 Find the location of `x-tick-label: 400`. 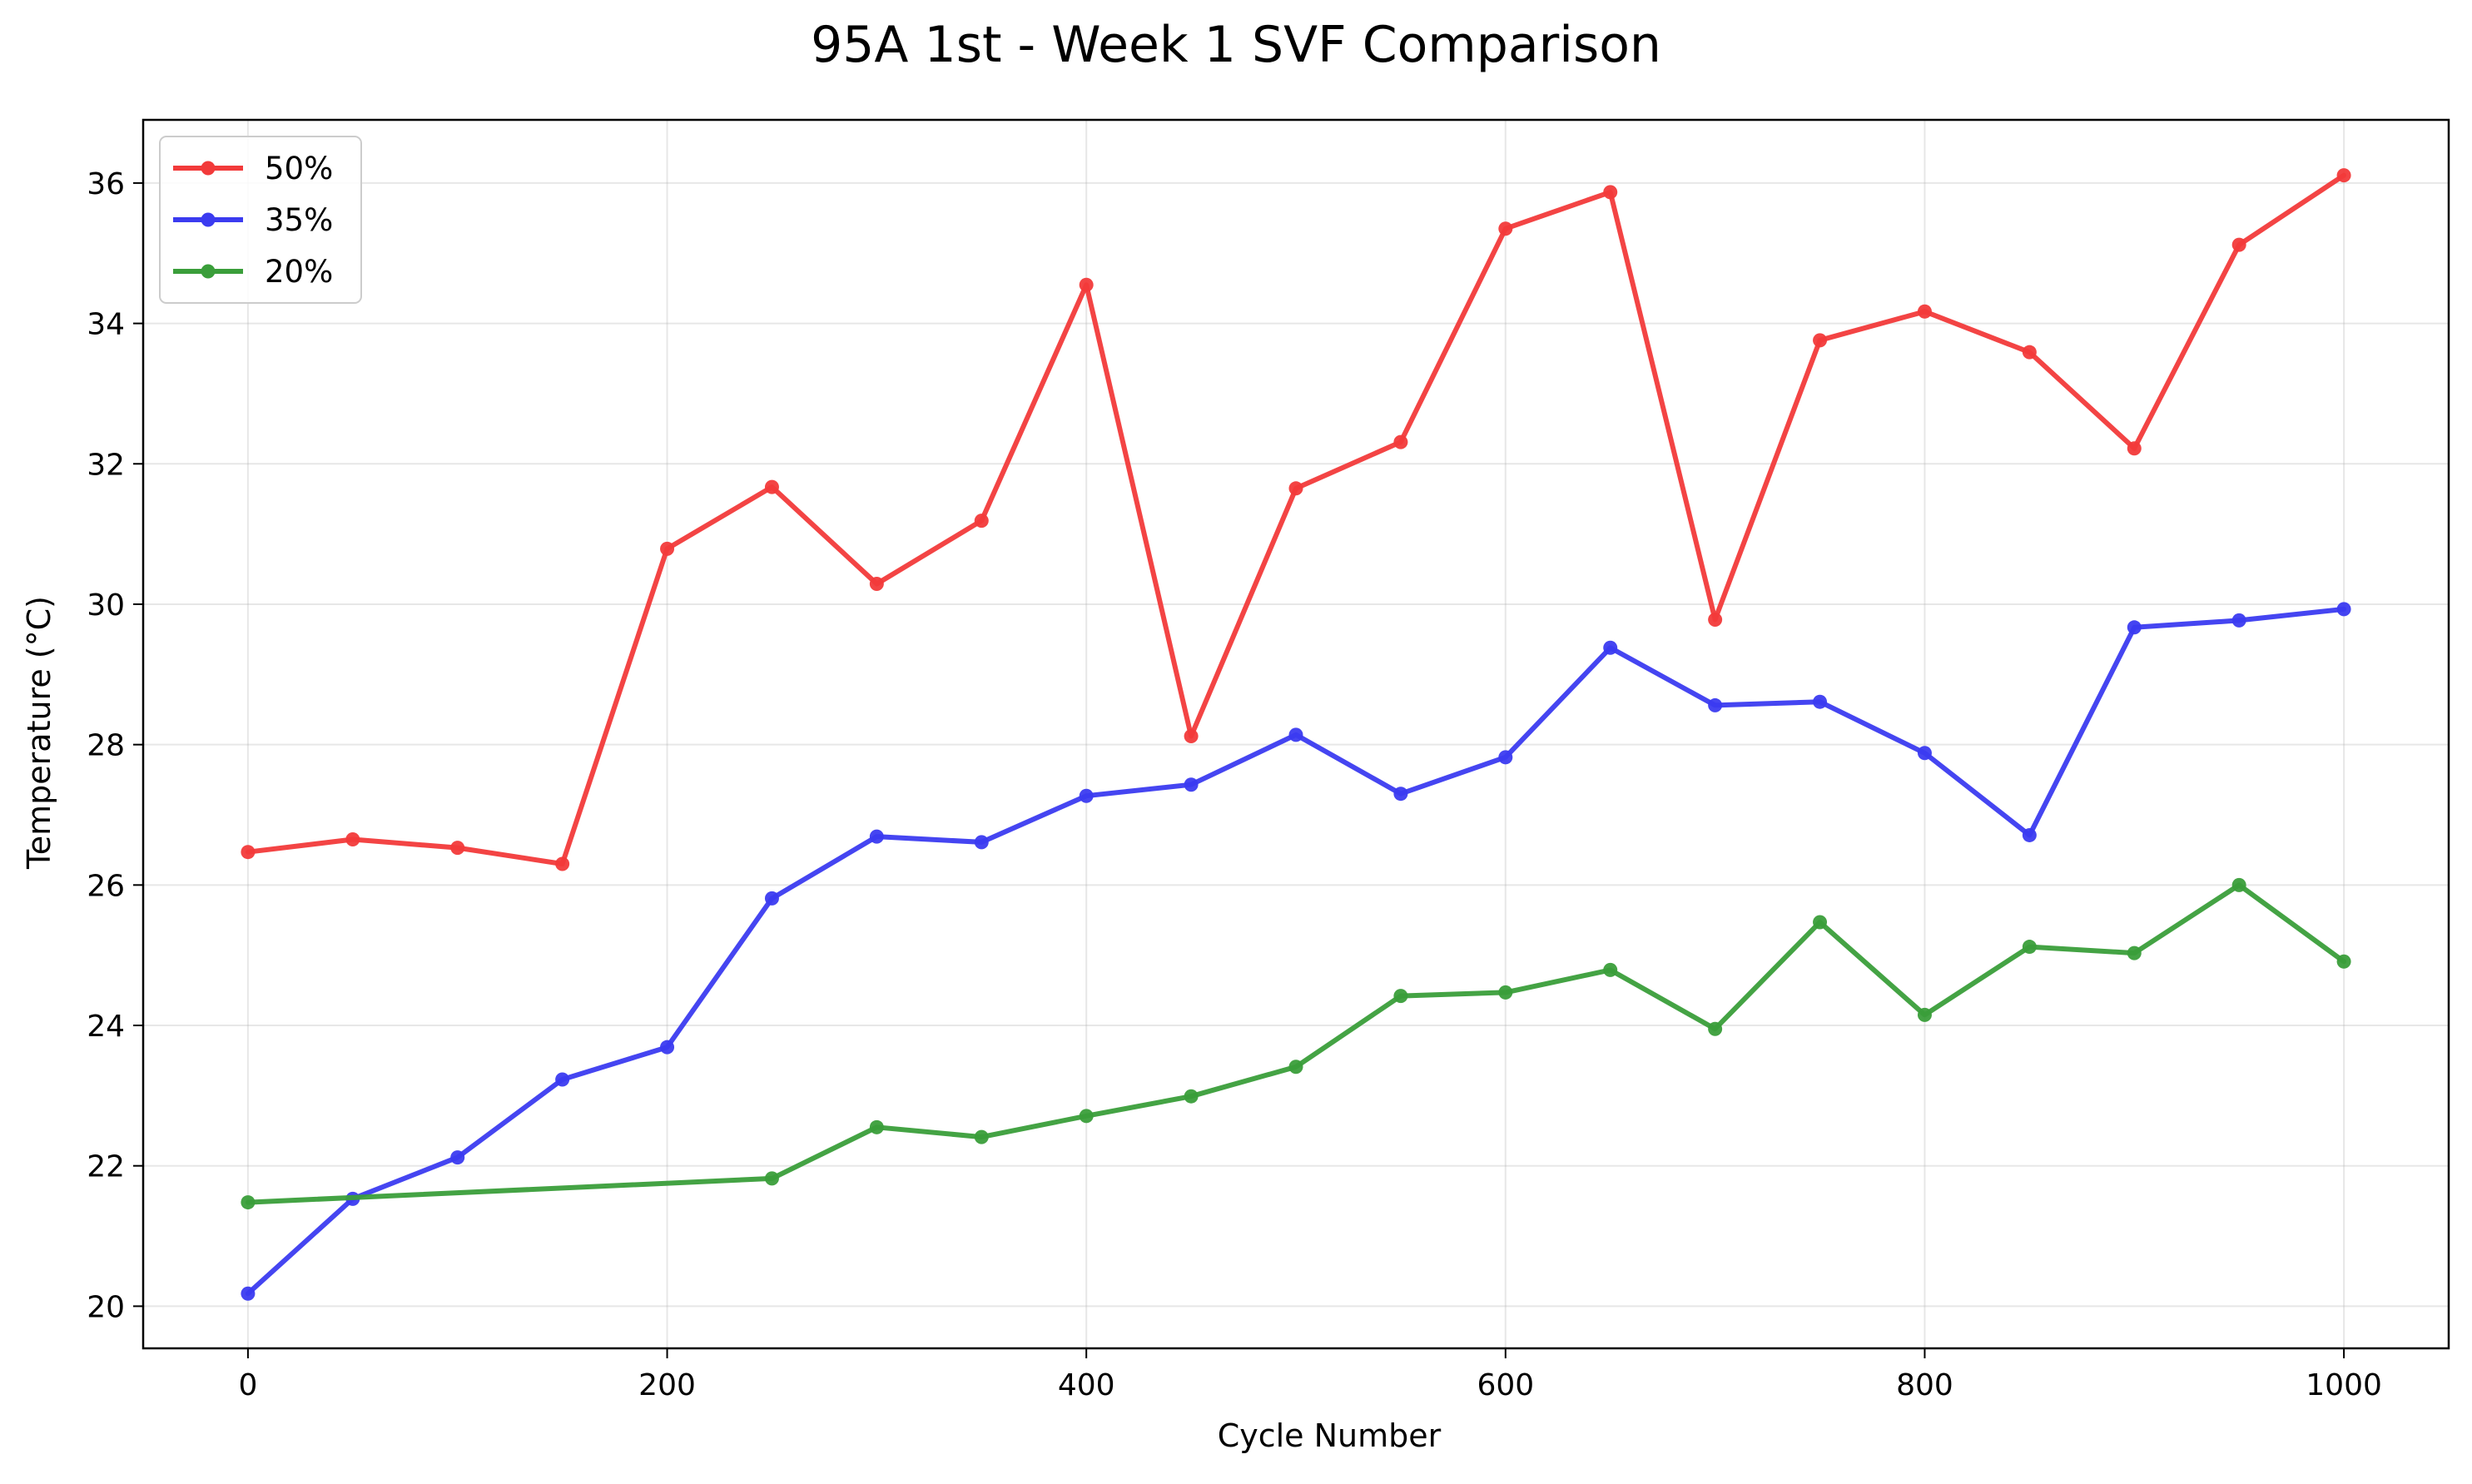

x-tick-label: 400 is located at coordinates (1086, 1385).